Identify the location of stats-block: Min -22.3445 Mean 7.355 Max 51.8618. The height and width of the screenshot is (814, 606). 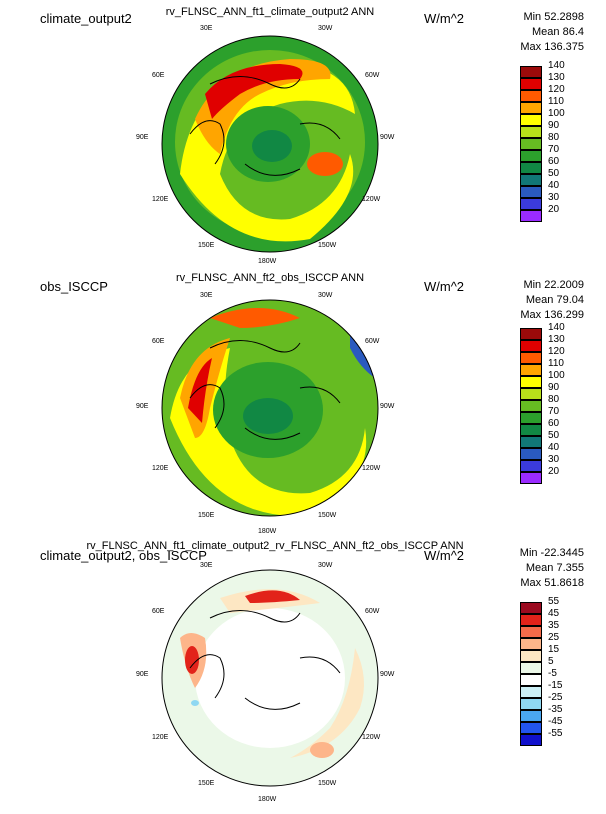
(539, 568).